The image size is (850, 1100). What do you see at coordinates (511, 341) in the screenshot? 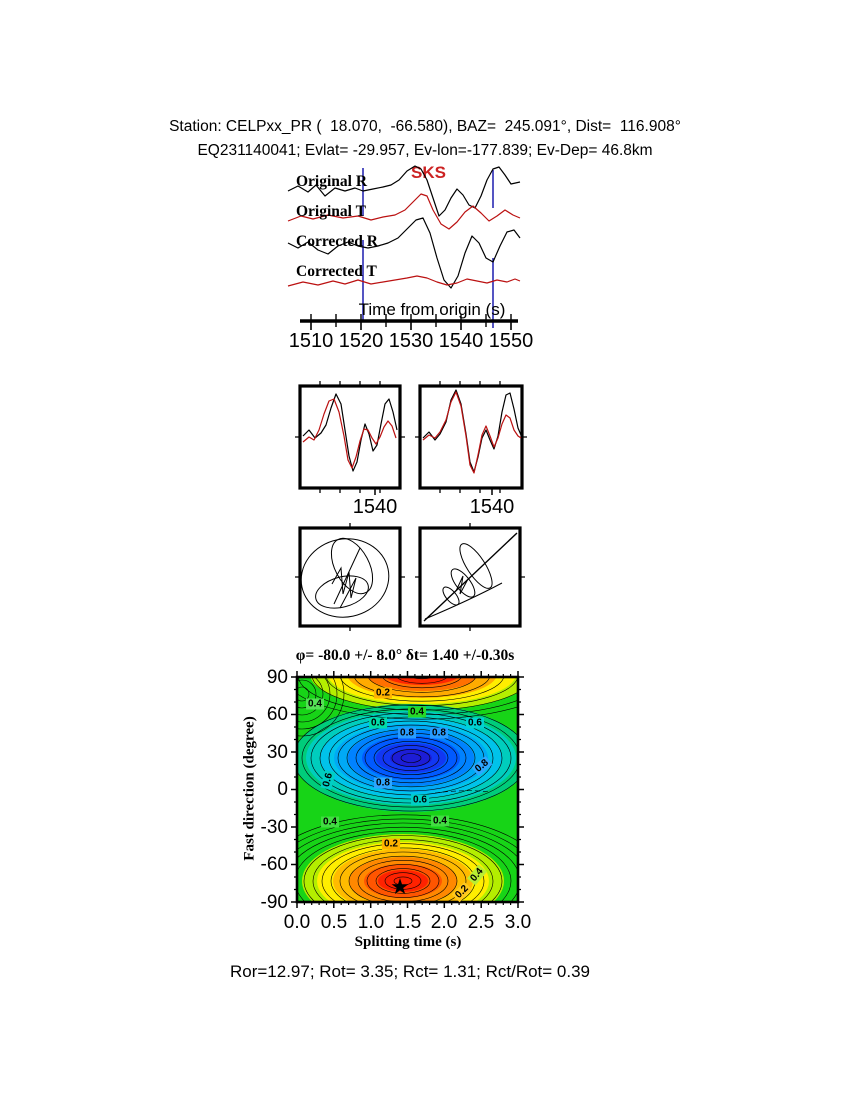
I see `time-tick-1550: 1550` at bounding box center [511, 341].